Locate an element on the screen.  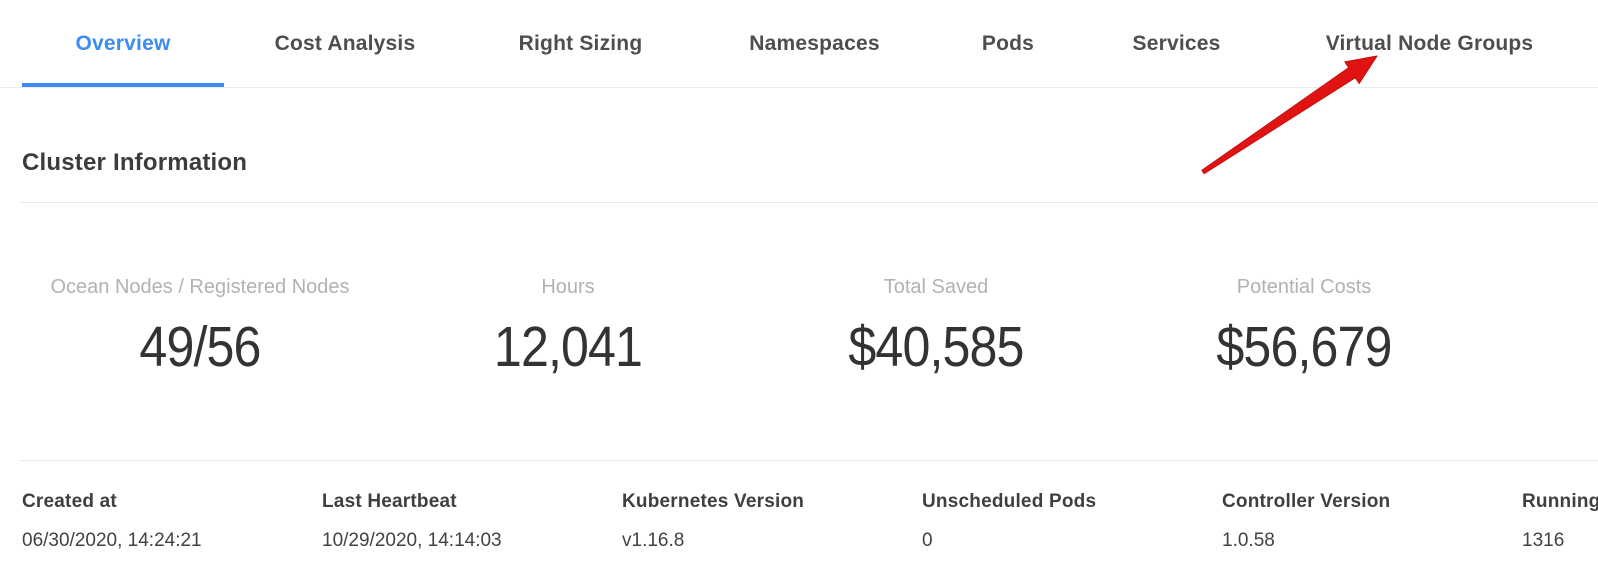
tab-label: Namespaces is located at coordinates (814, 43).